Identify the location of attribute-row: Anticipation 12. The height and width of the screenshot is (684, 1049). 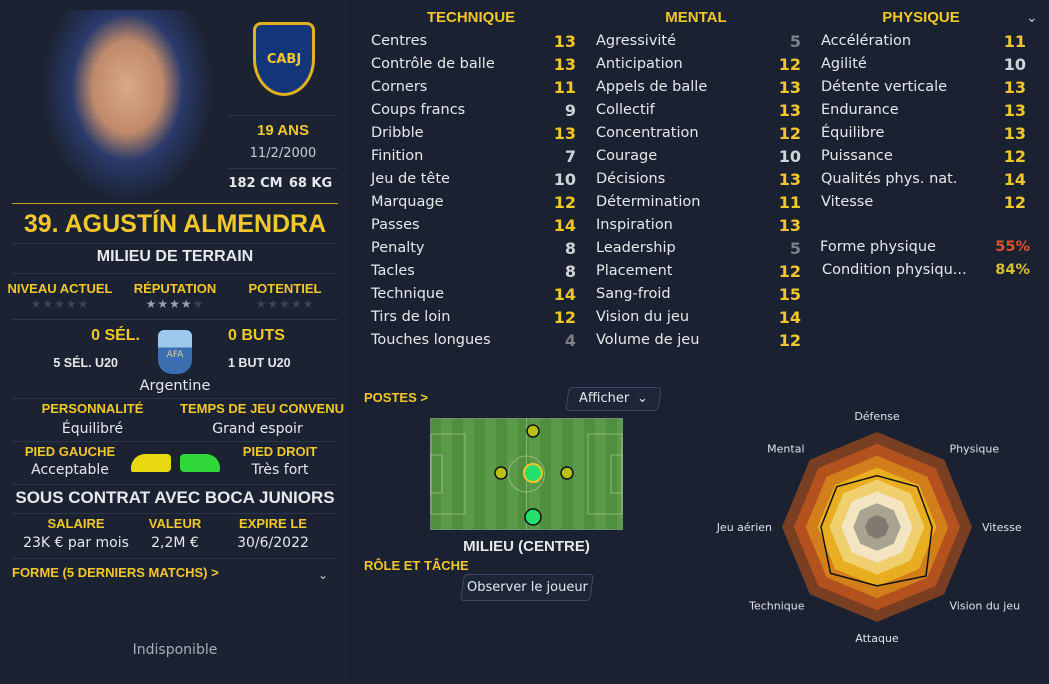
(698, 64).